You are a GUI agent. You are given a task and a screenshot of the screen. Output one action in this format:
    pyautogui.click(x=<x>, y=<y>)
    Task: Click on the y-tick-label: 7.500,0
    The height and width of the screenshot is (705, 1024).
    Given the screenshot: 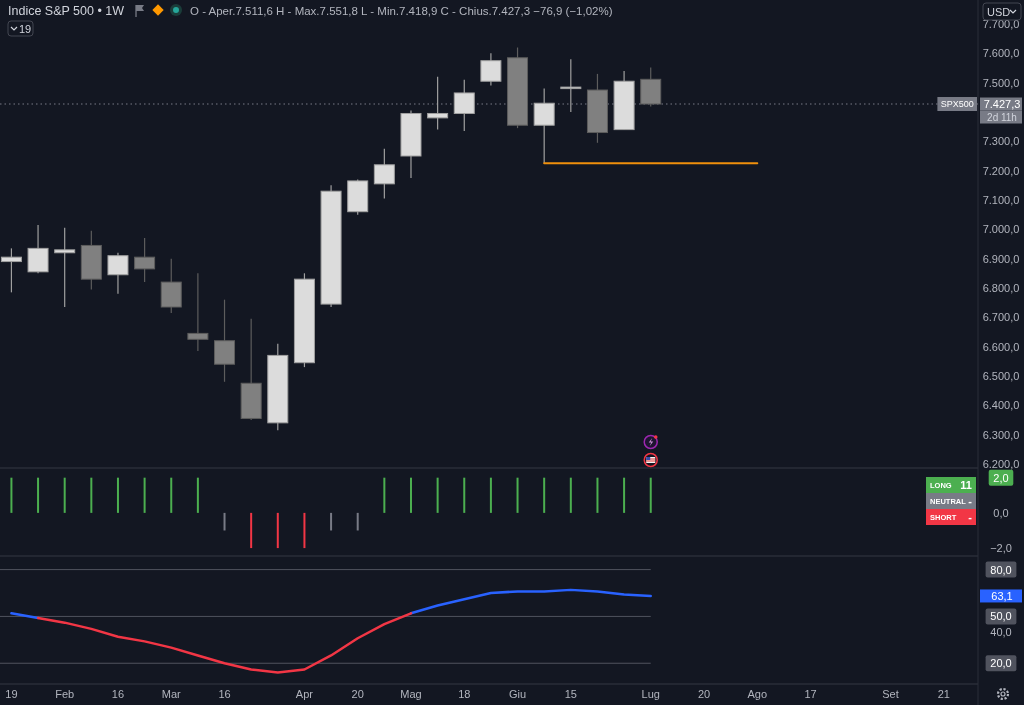 What is the action you would take?
    pyautogui.click(x=1001, y=82)
    